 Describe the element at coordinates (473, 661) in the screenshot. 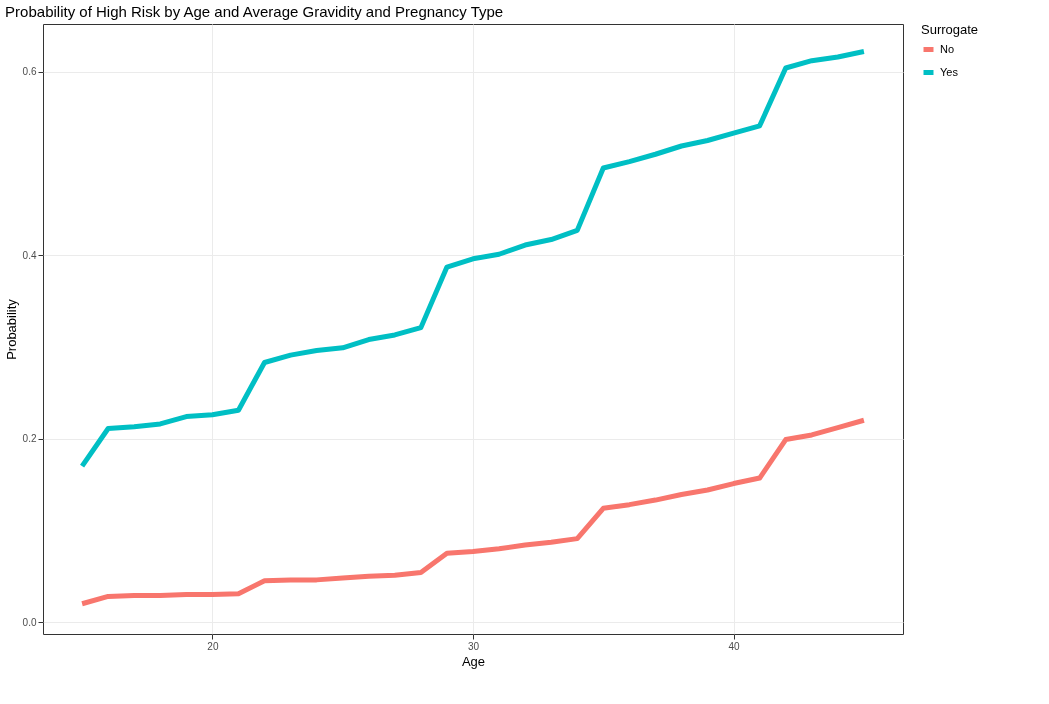

I see `x-axis-title: Age` at that location.